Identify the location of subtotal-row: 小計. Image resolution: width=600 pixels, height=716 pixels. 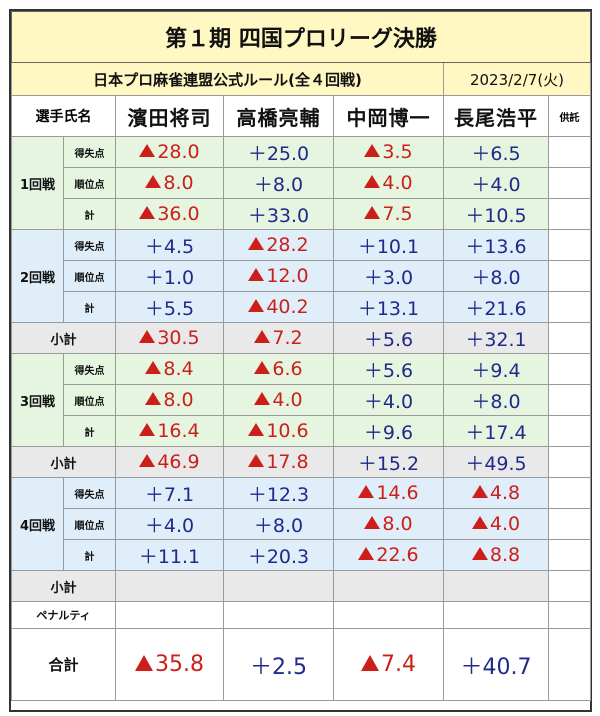
(301, 586).